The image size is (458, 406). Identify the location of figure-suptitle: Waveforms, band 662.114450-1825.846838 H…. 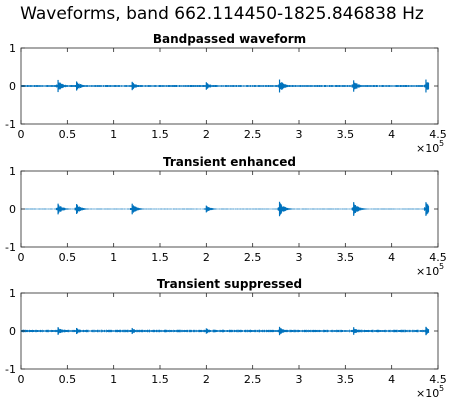
(222, 14).